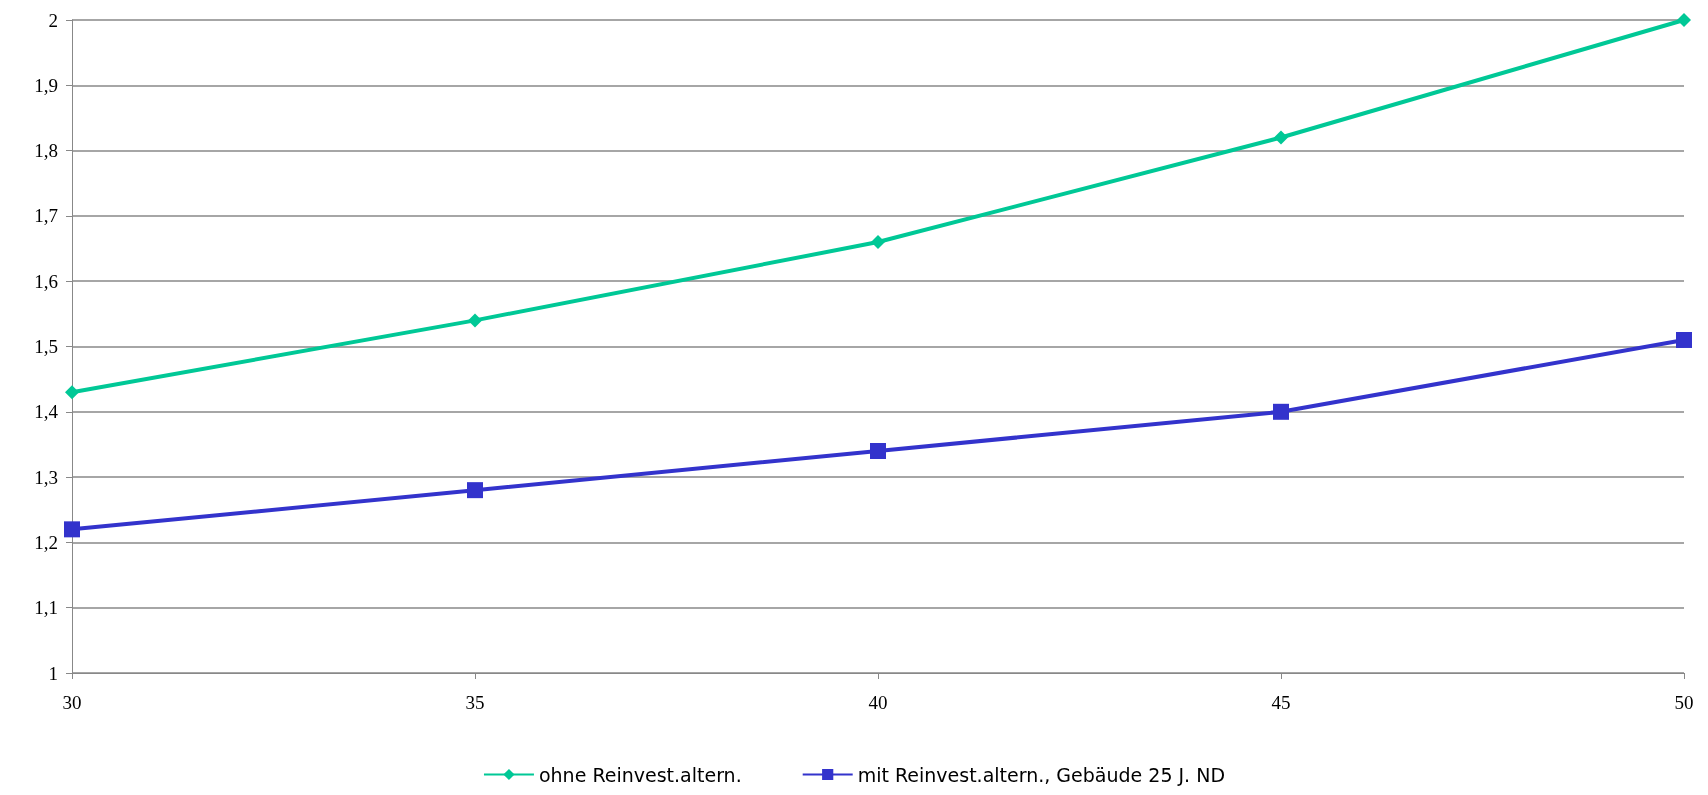 The height and width of the screenshot is (795, 1708). What do you see at coordinates (46, 477) in the screenshot?
I see `y-tick-label: 1,3` at bounding box center [46, 477].